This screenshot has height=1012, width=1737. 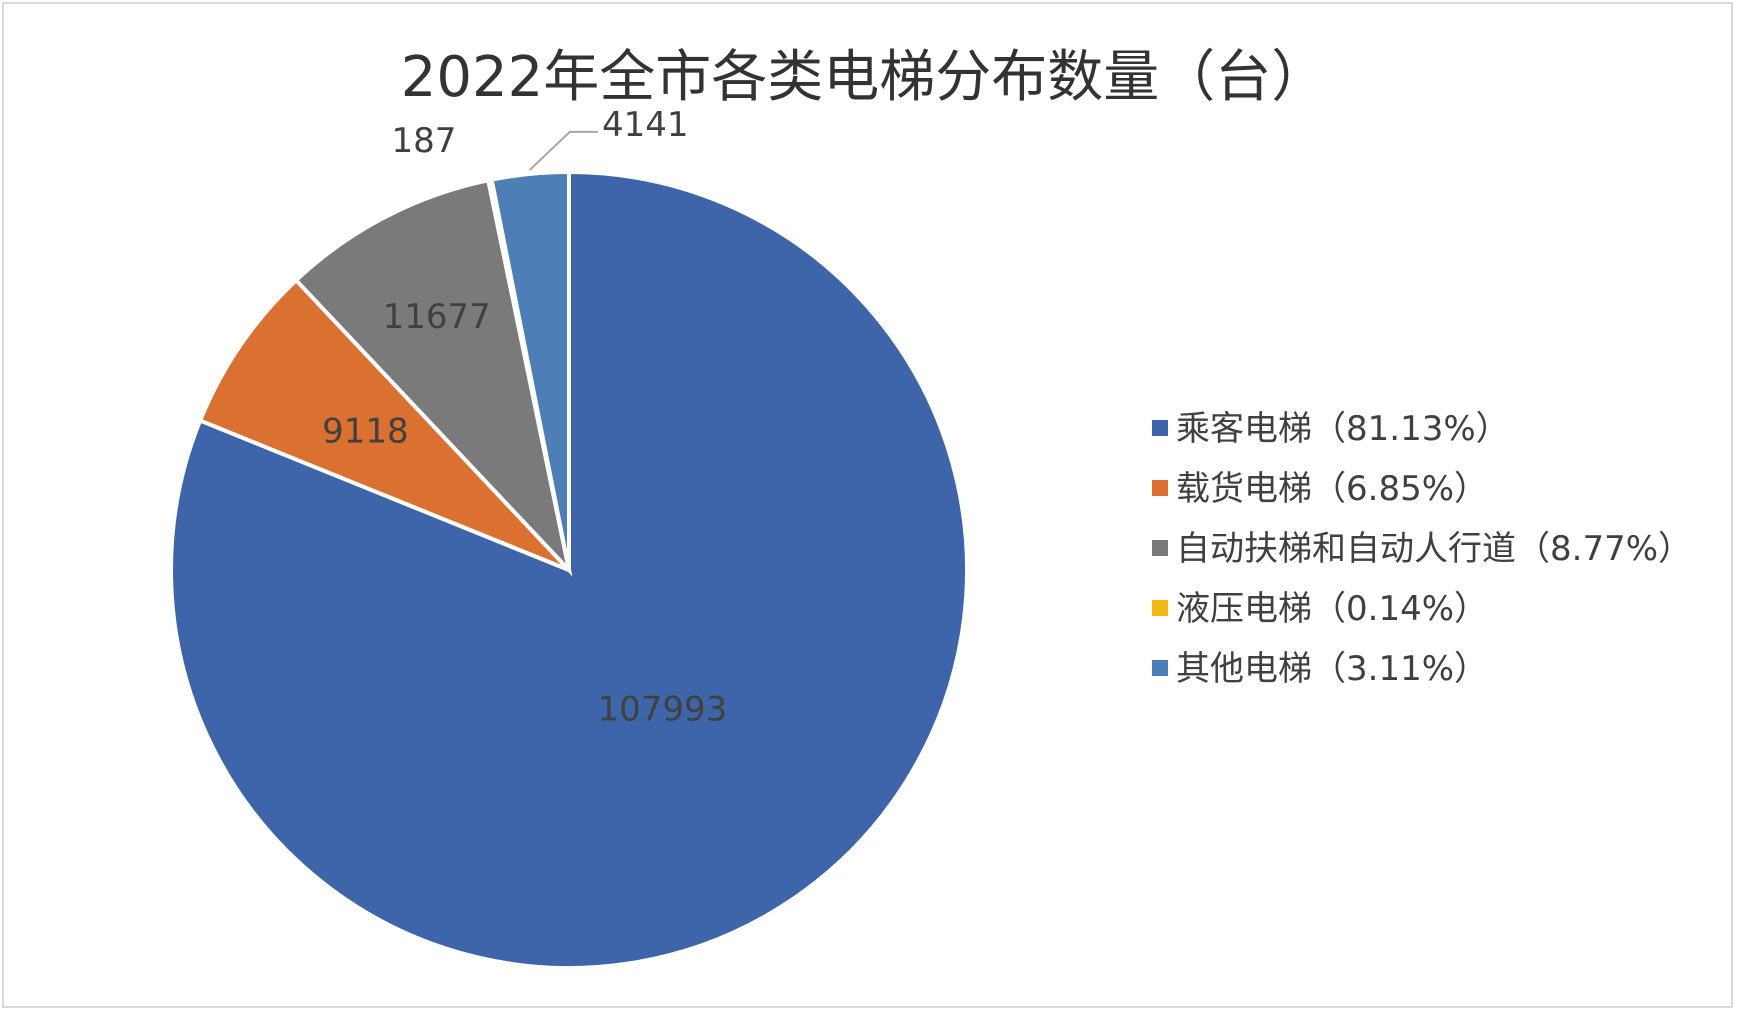 I want to click on data-label-1: 107993, so click(x=663, y=710).